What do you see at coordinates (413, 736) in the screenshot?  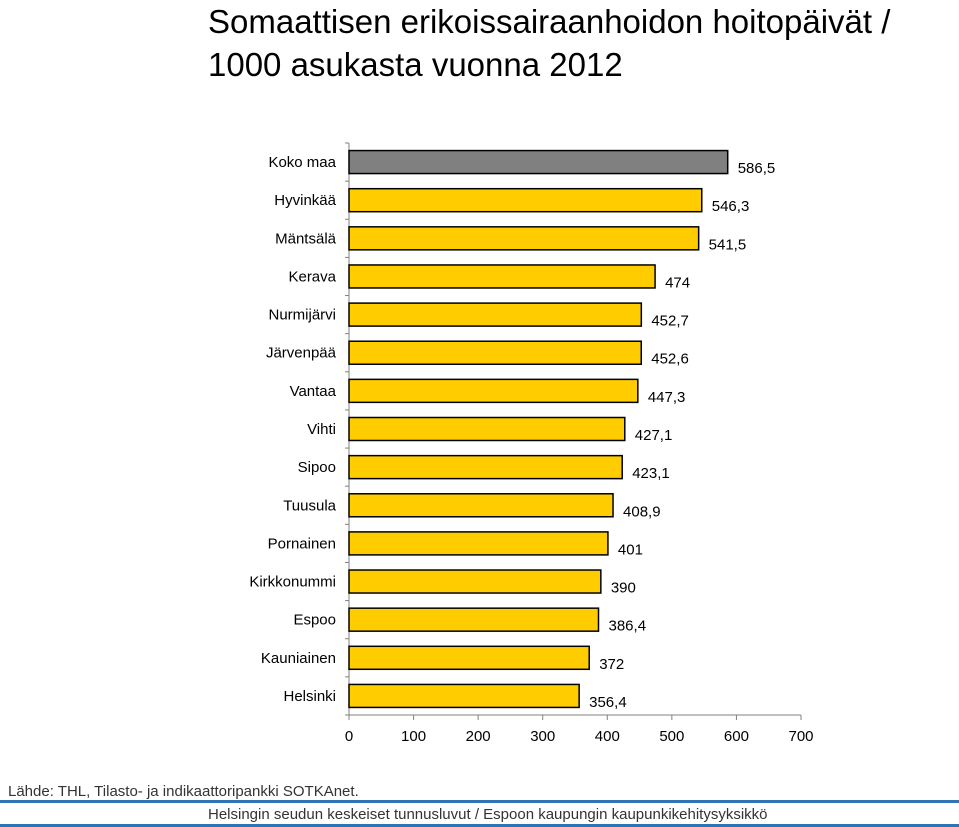 I see `x-tick-label: 100` at bounding box center [413, 736].